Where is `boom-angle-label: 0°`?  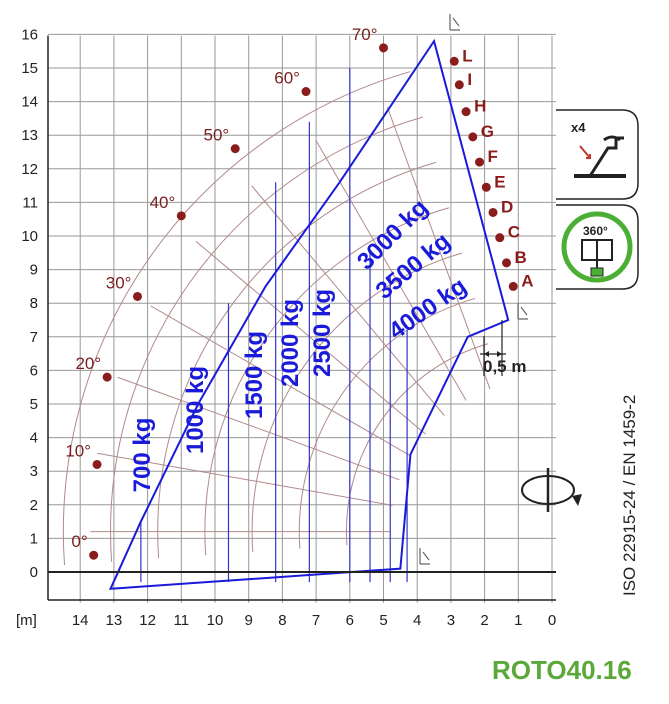 boom-angle-label: 0° is located at coordinates (79, 541).